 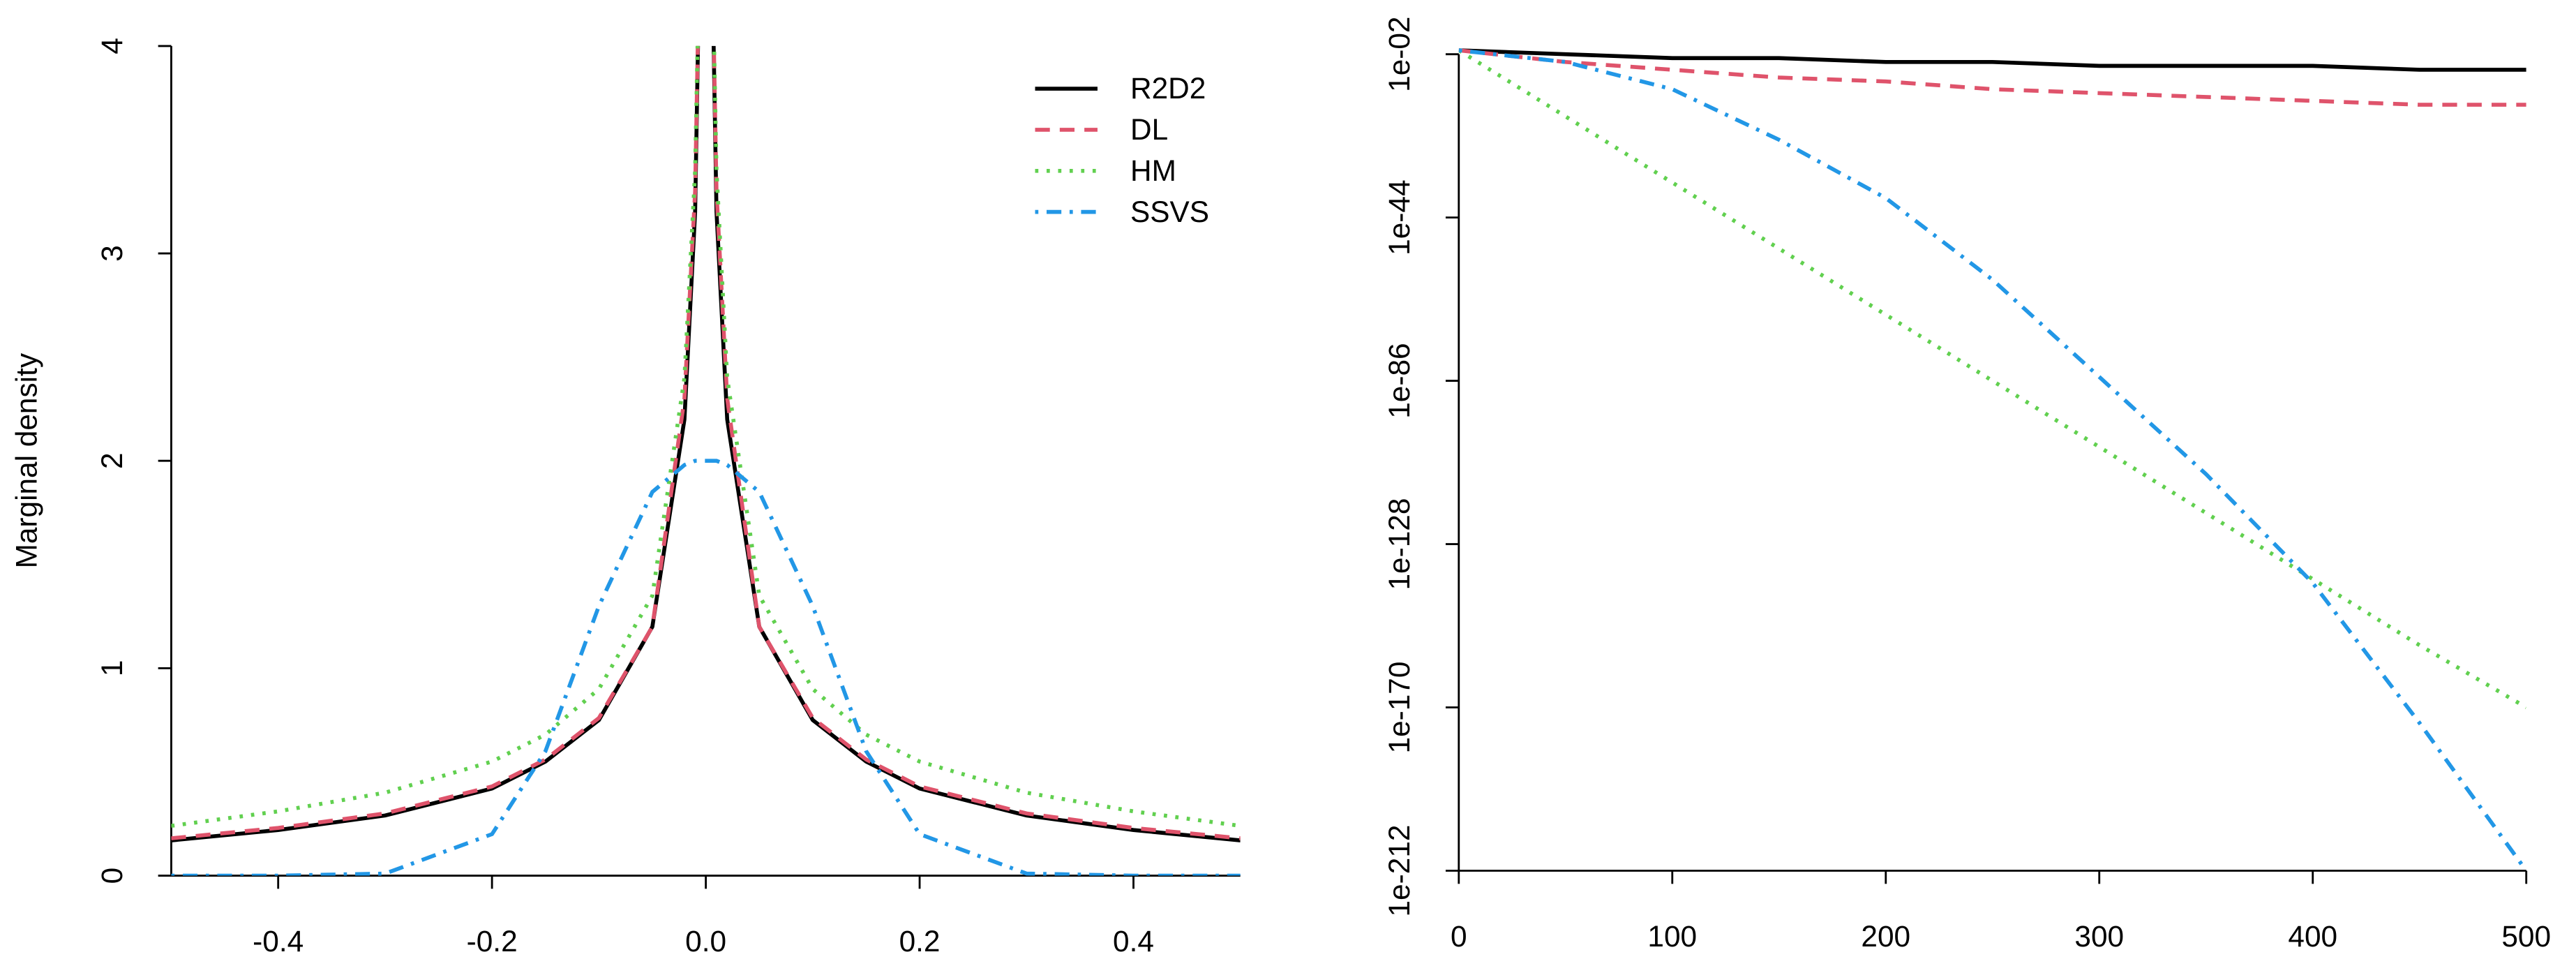 What do you see at coordinates (1459, 936) in the screenshot?
I see `x-tick-label: 0` at bounding box center [1459, 936].